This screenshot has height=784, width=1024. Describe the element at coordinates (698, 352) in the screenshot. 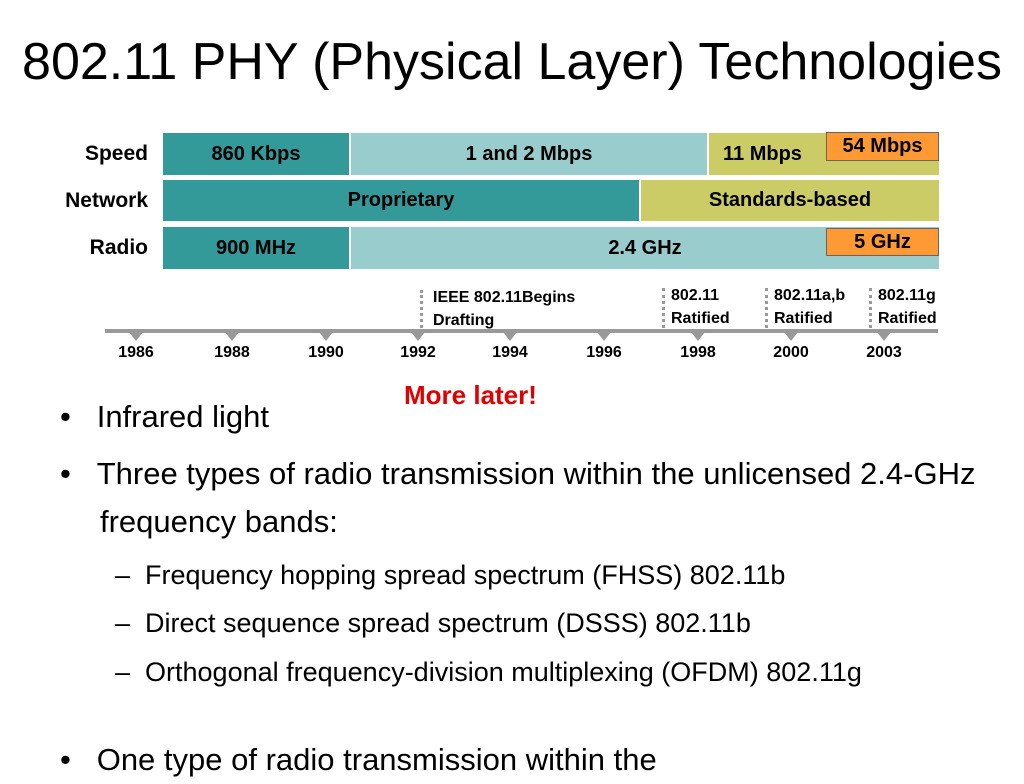

I see `year-label: 1998` at that location.